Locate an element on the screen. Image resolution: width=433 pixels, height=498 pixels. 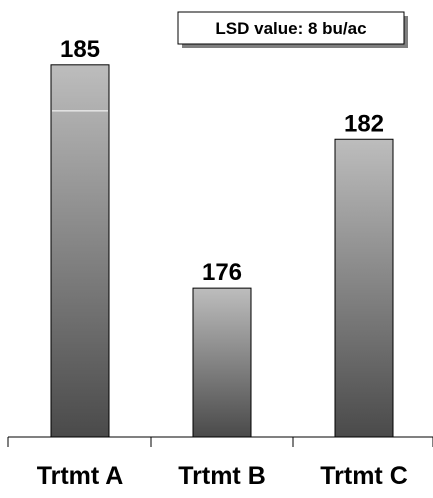
lsd-annotation: LSD value: 8 bu/ac is located at coordinates (292, 29).